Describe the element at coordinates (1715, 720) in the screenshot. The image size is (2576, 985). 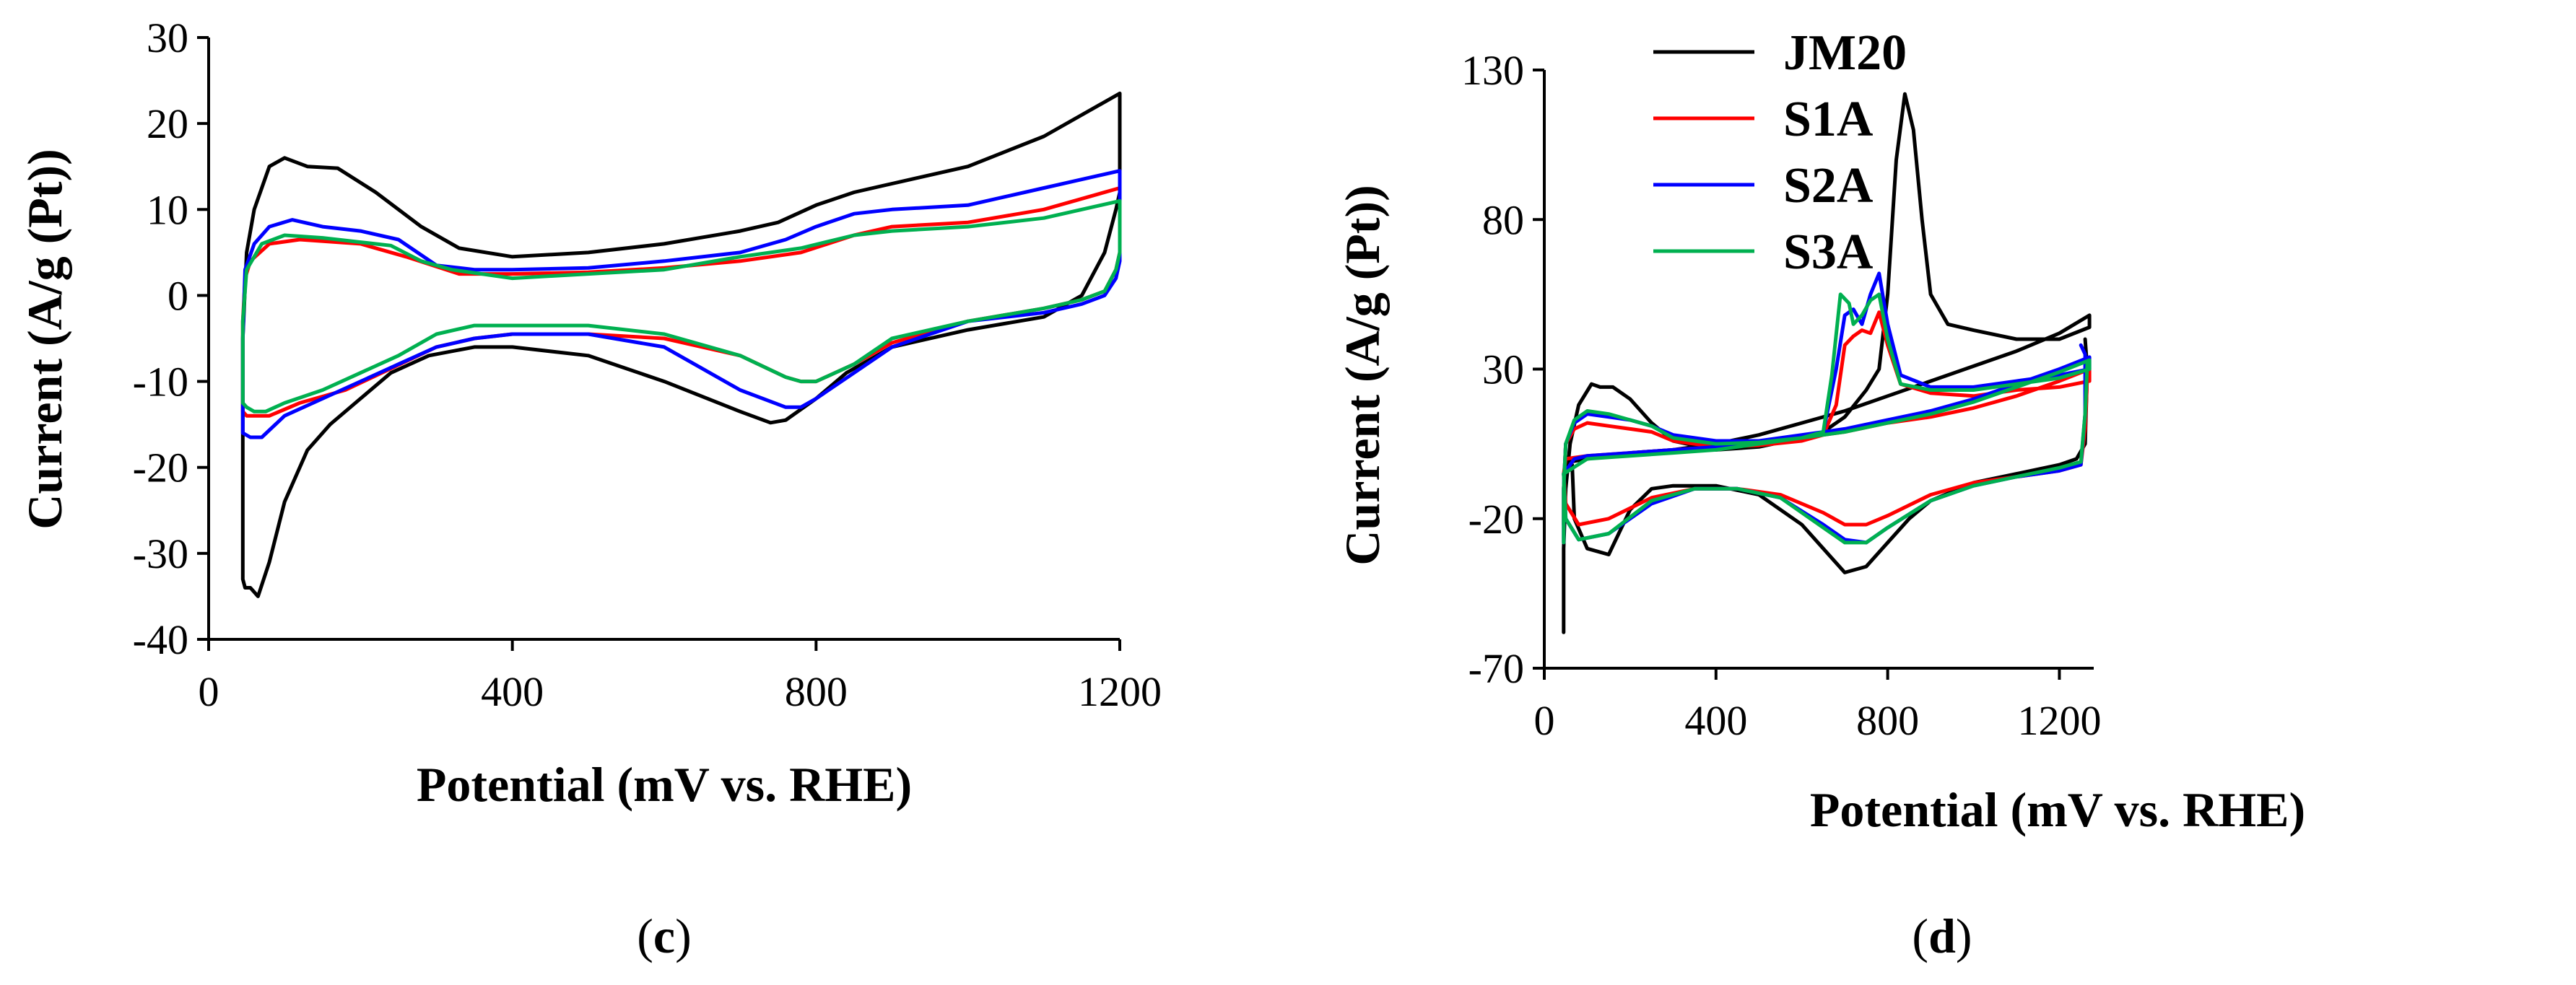
I see `panel-d-x-tick-label: 400` at that location.